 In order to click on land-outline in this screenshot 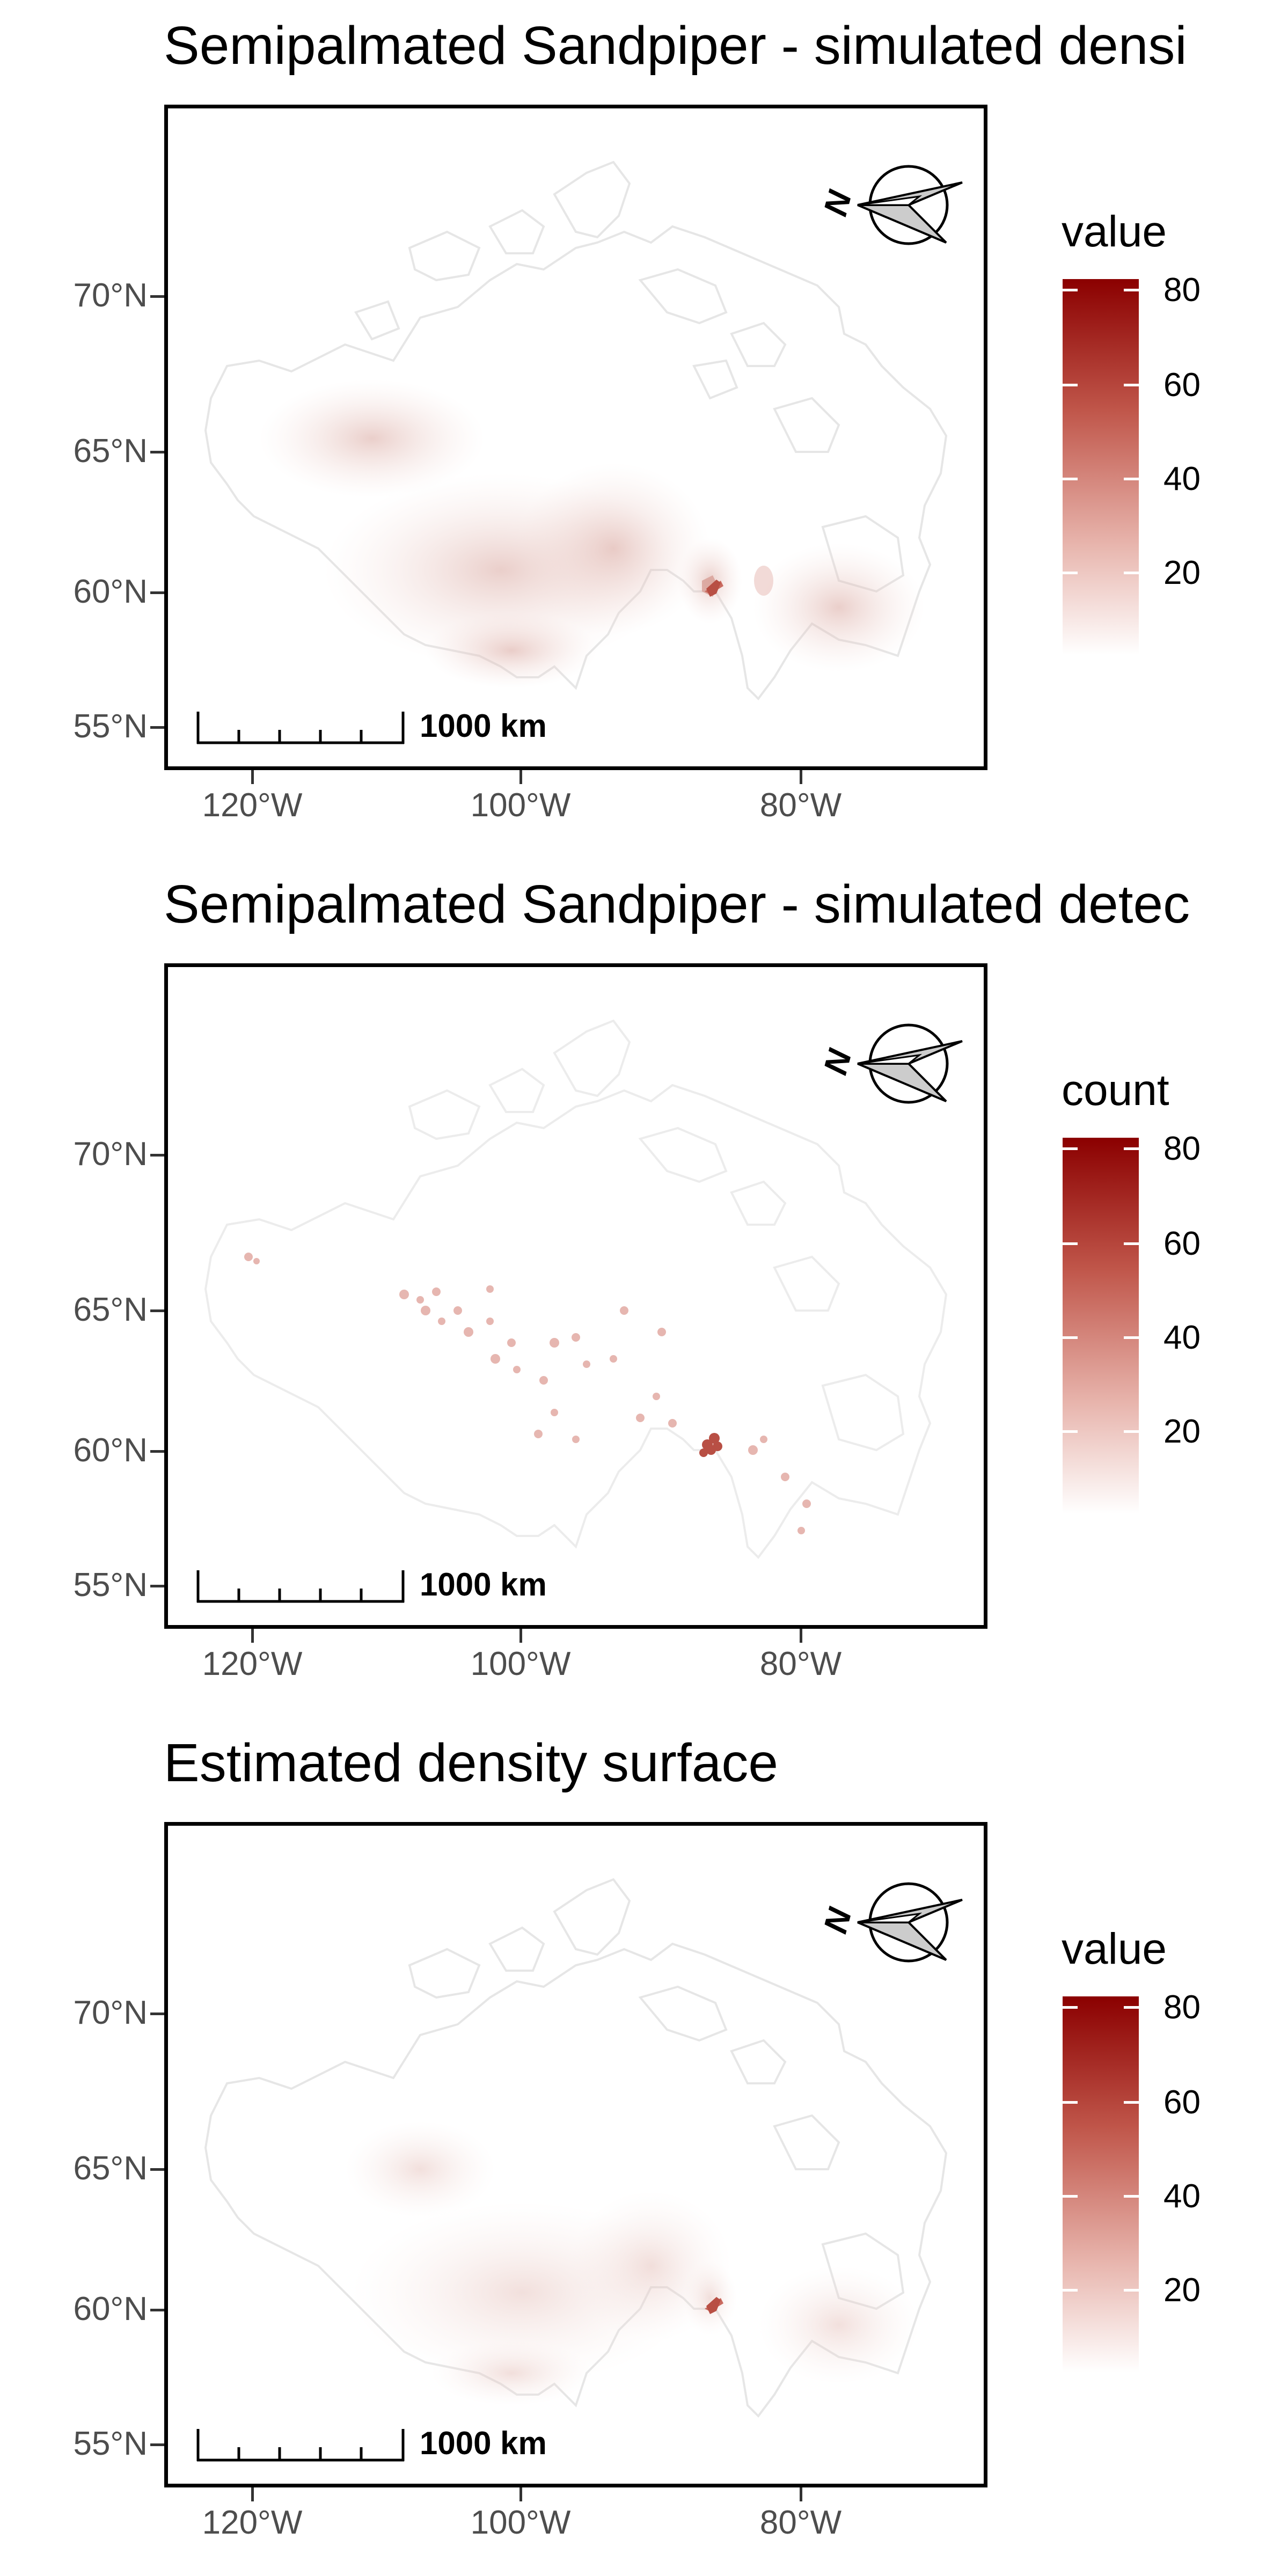, I will do `click(576, 1289)`.